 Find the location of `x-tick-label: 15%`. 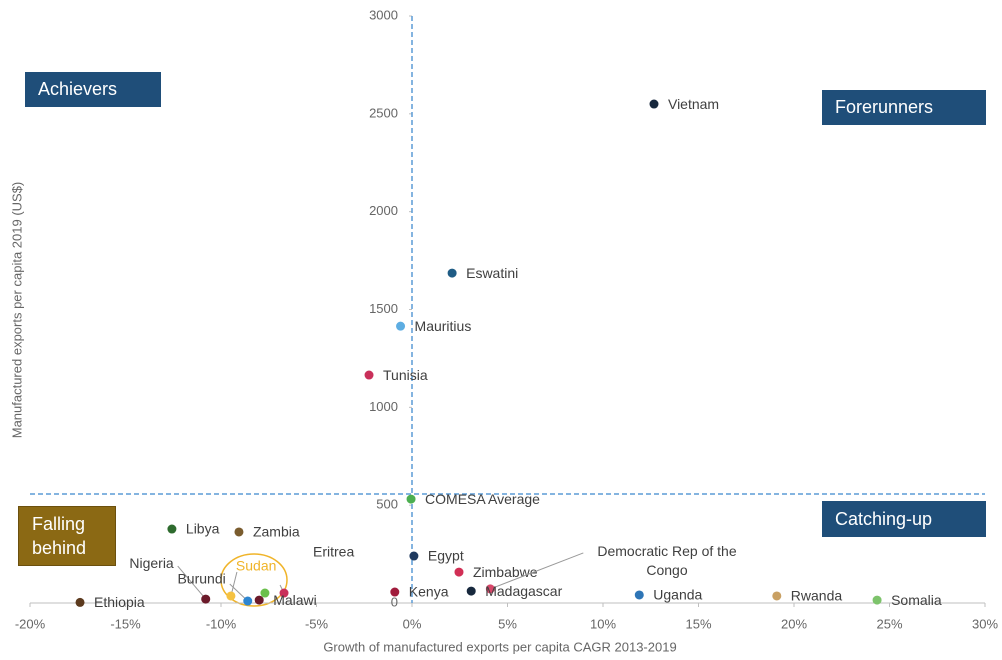

x-tick-label: 15% is located at coordinates (698, 623).